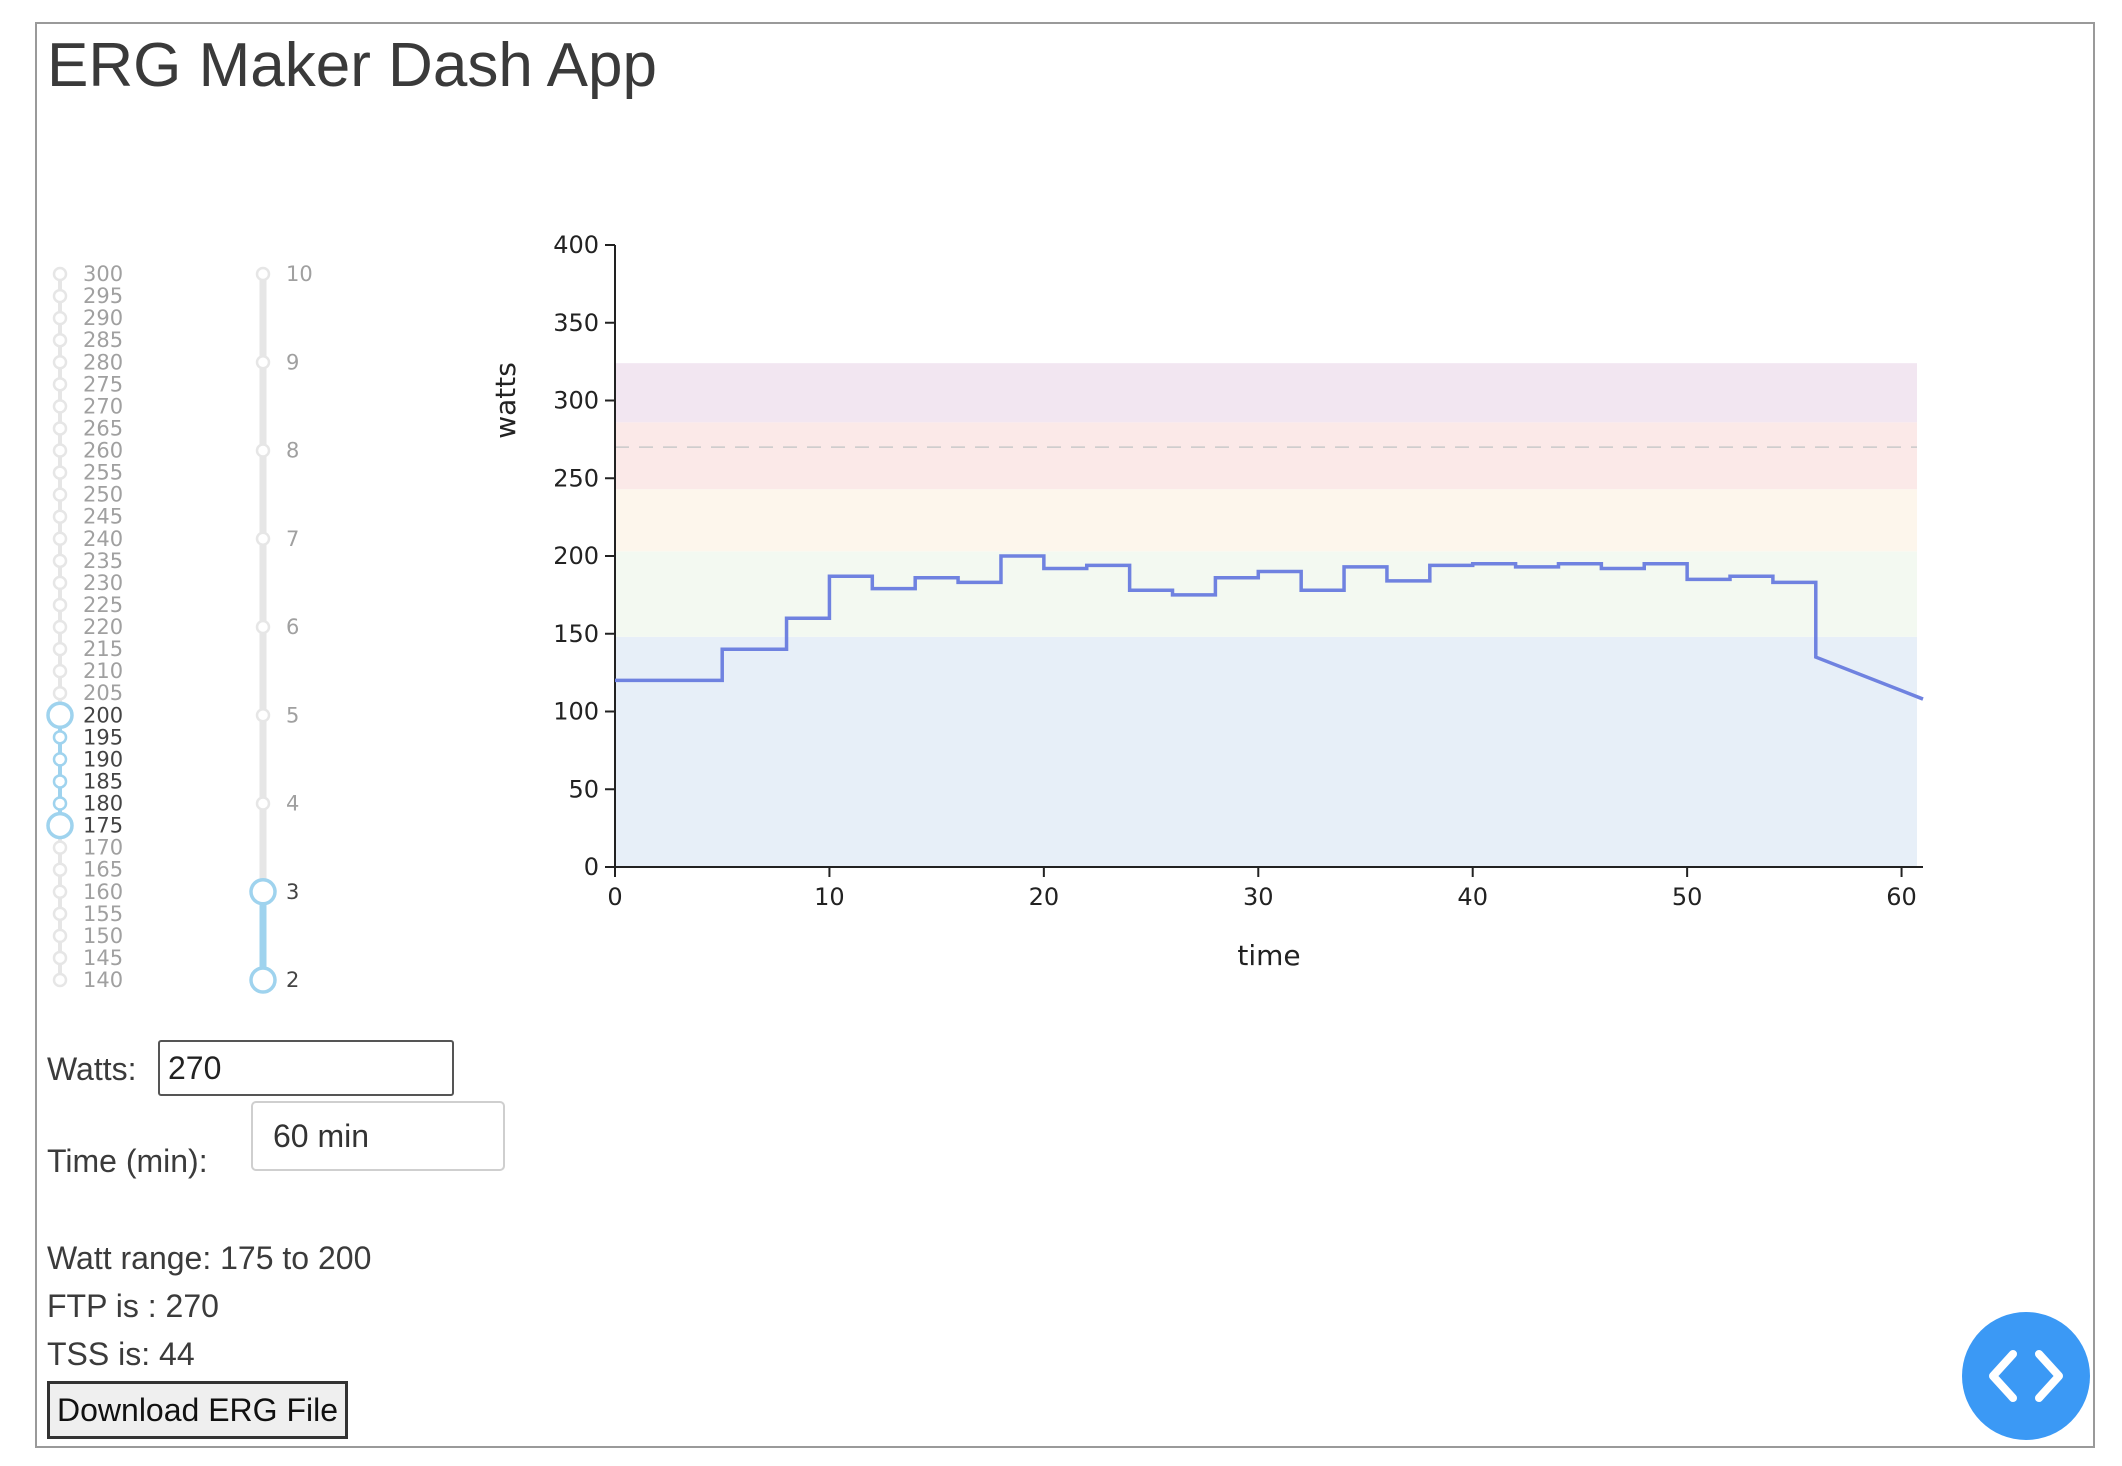 The height and width of the screenshot is (1466, 2122). What do you see at coordinates (103, 627) in the screenshot?
I see `slider-tick-label: 220` at bounding box center [103, 627].